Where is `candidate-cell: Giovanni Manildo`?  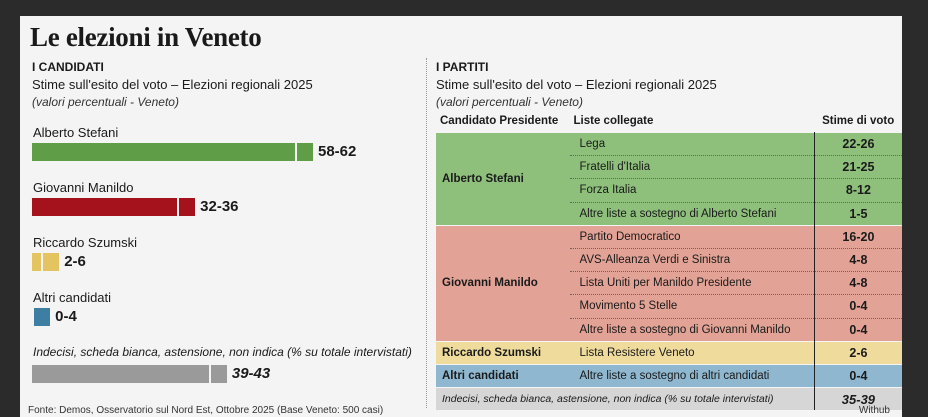
candidate-cell: Giovanni Manildo is located at coordinates (490, 283).